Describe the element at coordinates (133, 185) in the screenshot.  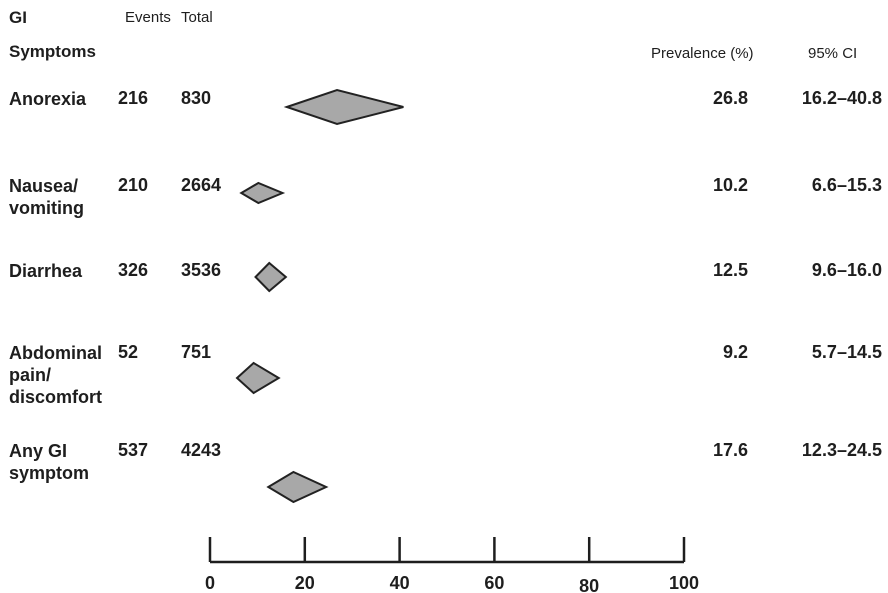
I see `row-events: 210` at that location.